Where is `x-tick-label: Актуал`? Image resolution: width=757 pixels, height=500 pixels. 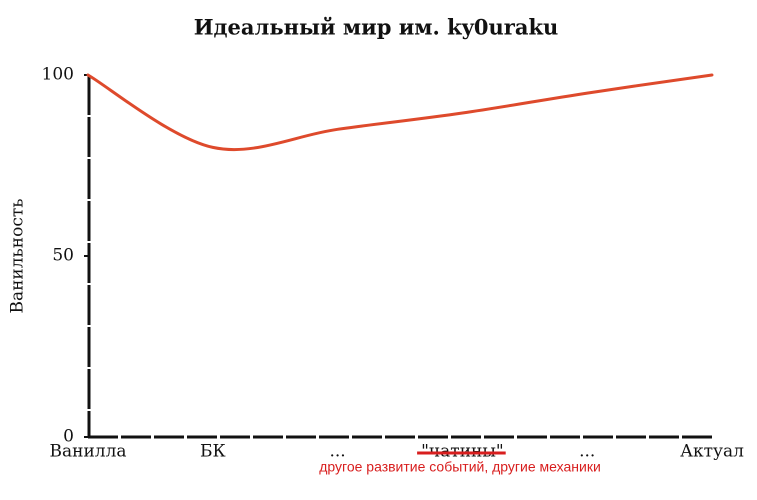 x-tick-label: Актуал is located at coordinates (712, 452).